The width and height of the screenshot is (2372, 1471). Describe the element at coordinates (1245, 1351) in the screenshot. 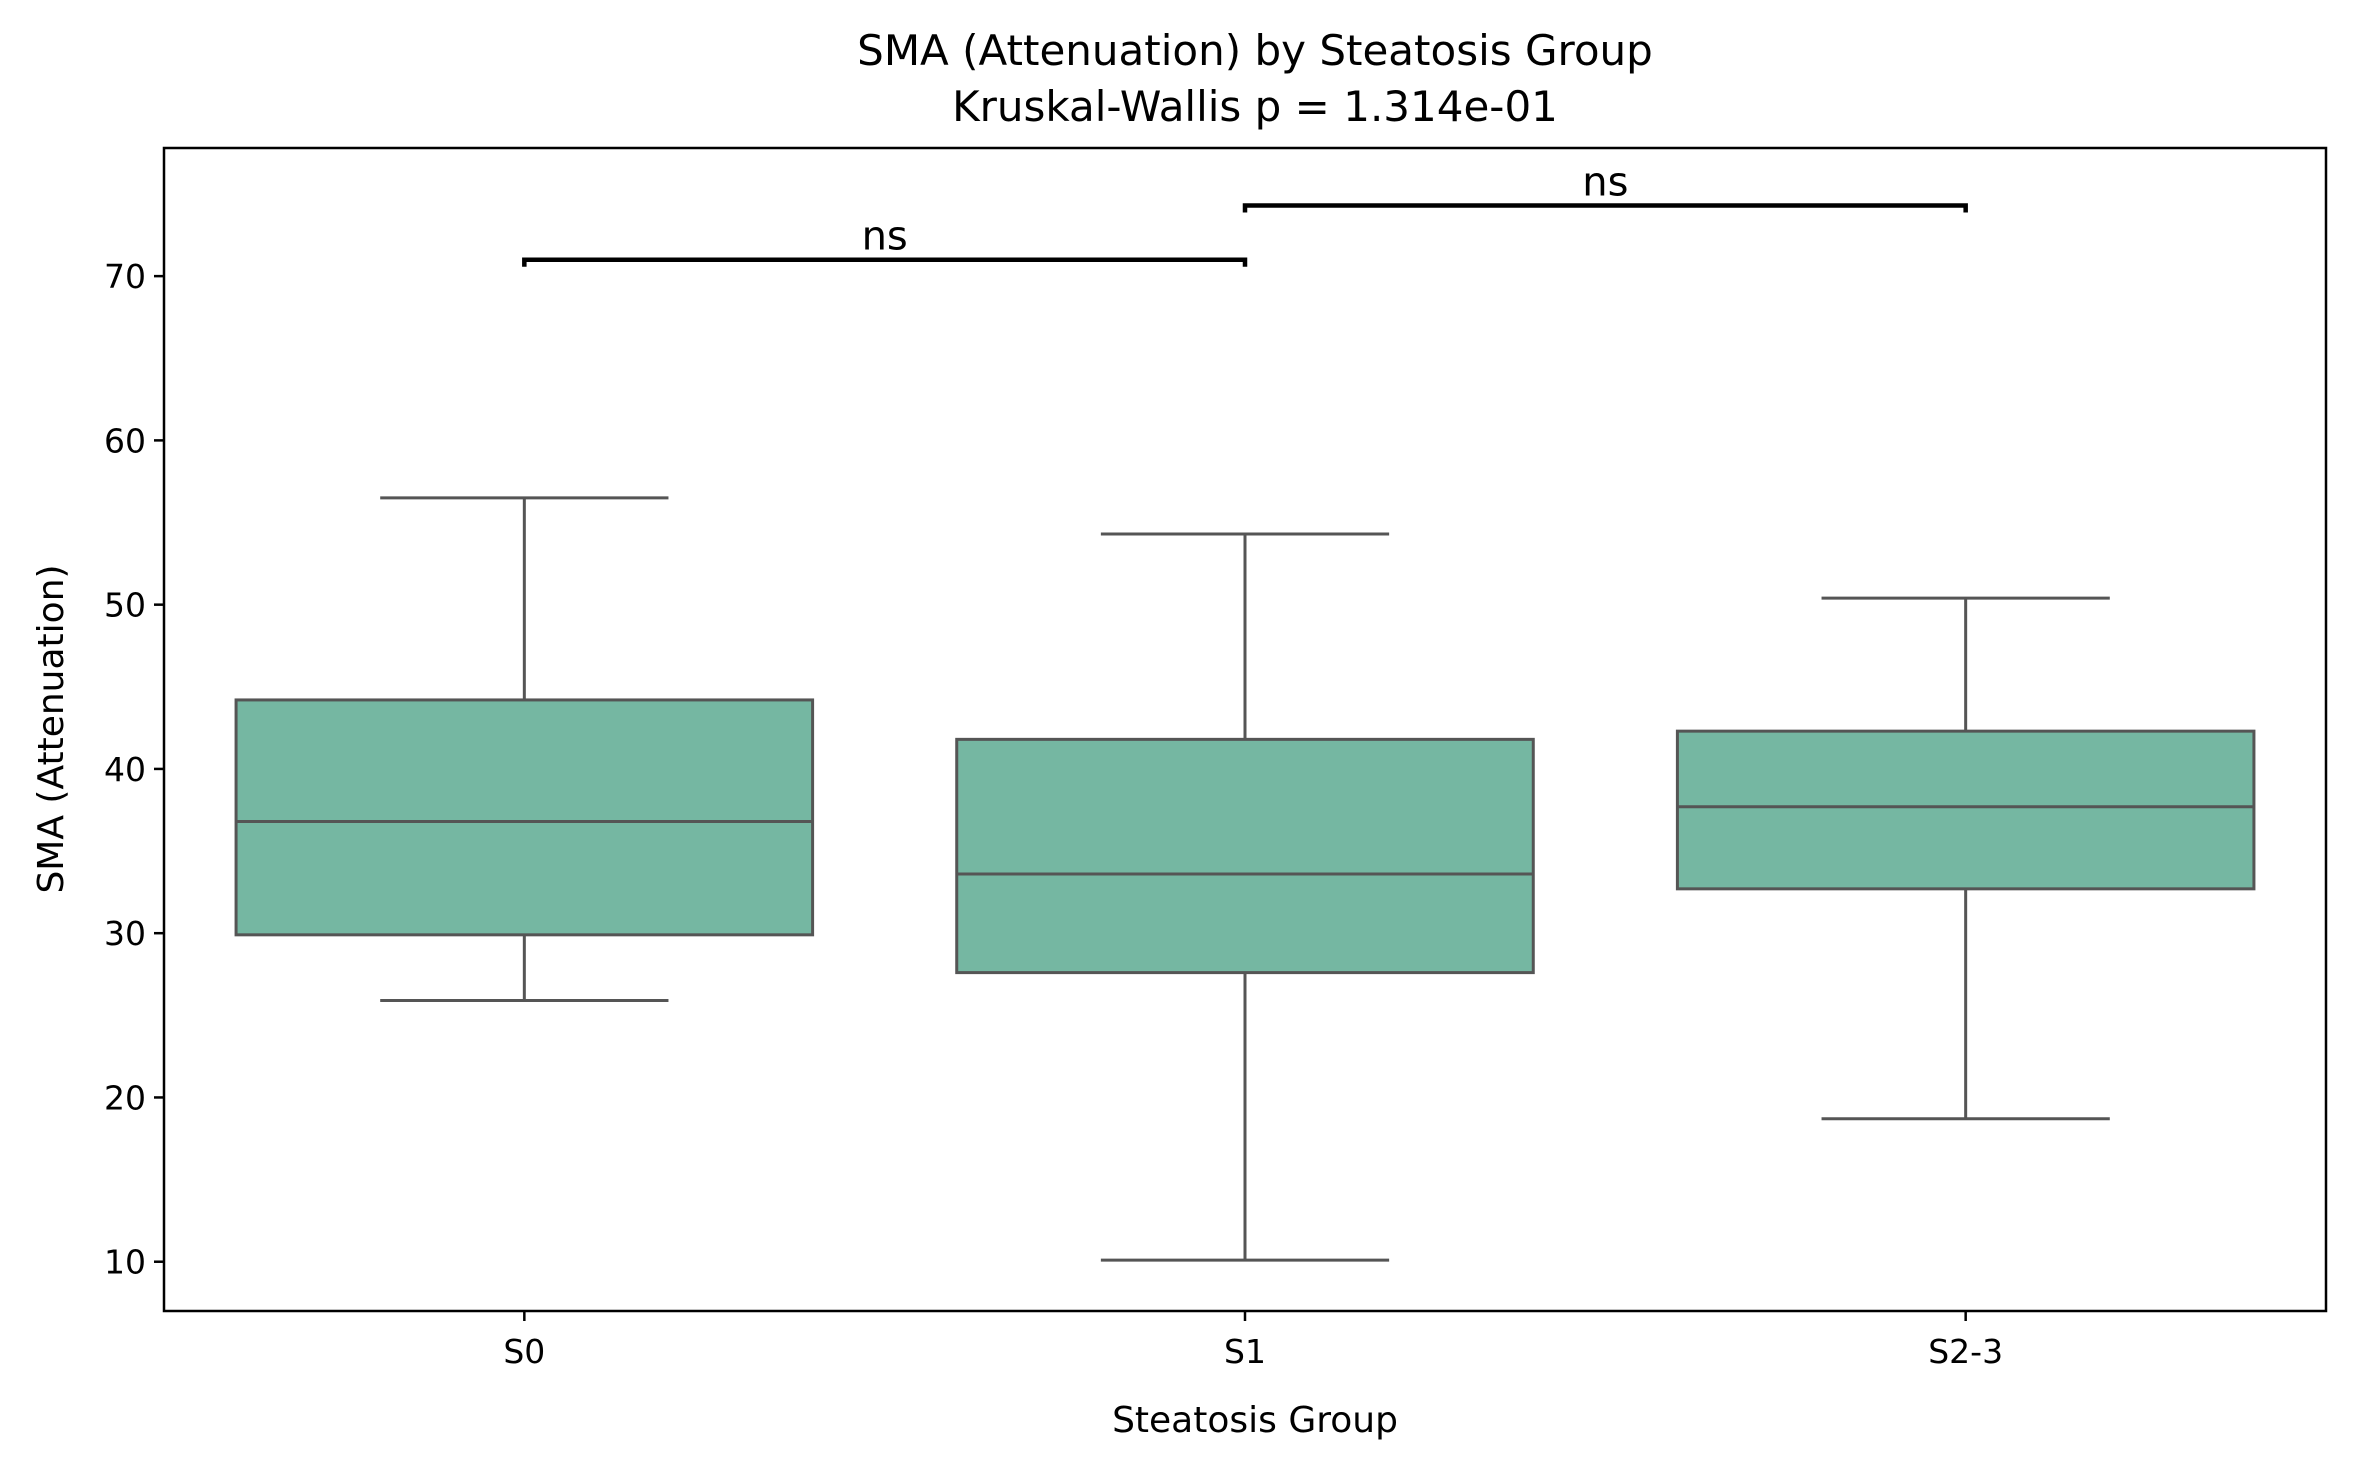

I see `x-tick-label: S1` at that location.